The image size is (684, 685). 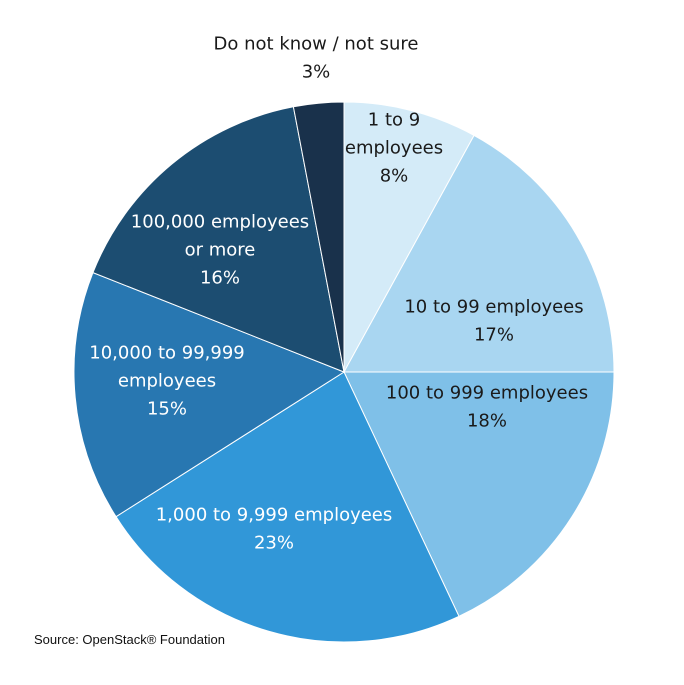 What do you see at coordinates (167, 408) in the screenshot?
I see `slice-percent: 15%` at bounding box center [167, 408].